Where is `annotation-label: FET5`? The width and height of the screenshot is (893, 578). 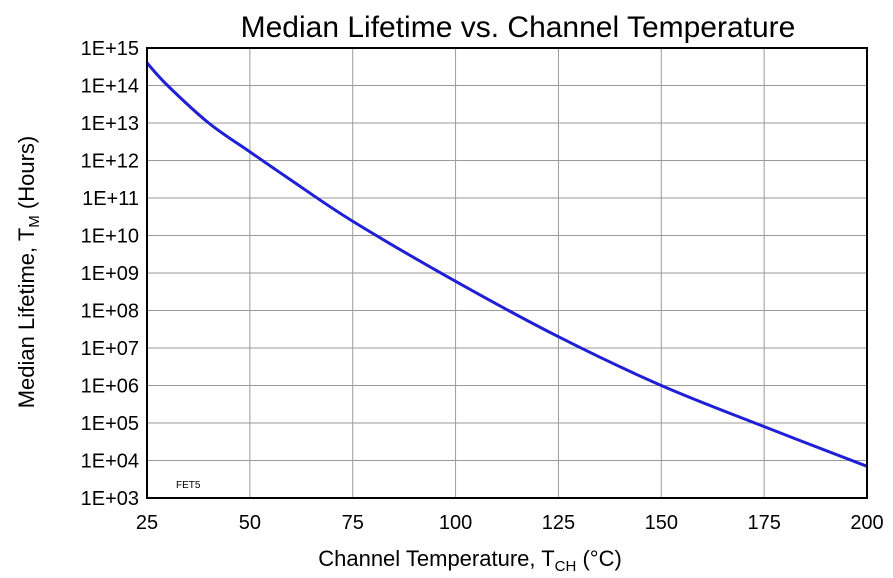 annotation-label: FET5 is located at coordinates (188, 485).